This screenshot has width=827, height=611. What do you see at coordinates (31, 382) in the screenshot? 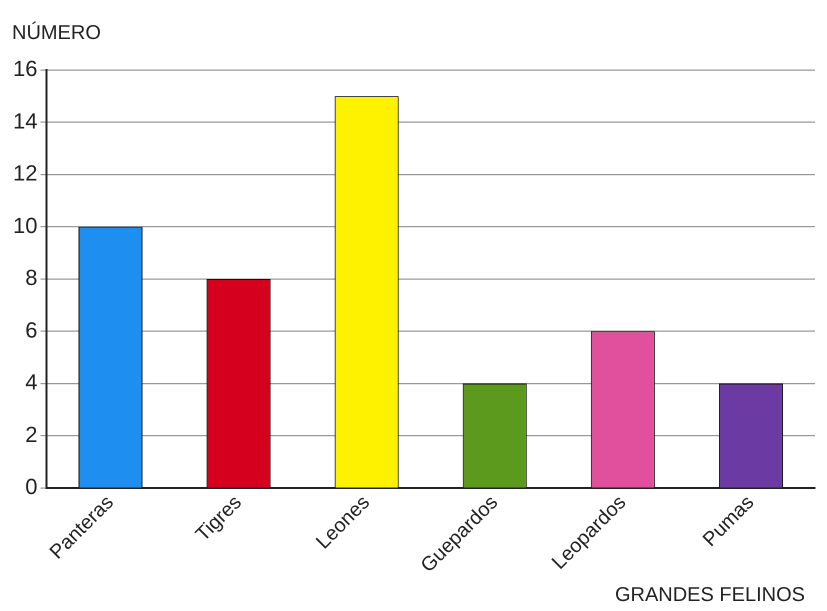
I see `y-tick-label: 4` at bounding box center [31, 382].